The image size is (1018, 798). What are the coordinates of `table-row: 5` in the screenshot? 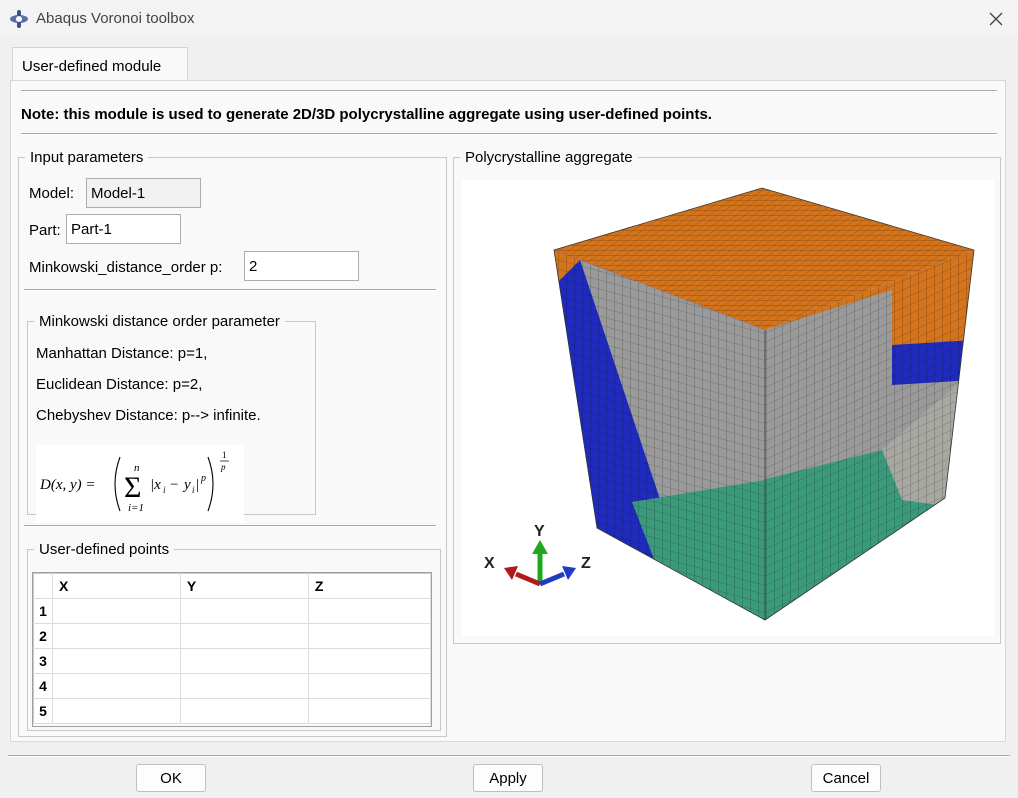 It's located at (232, 711).